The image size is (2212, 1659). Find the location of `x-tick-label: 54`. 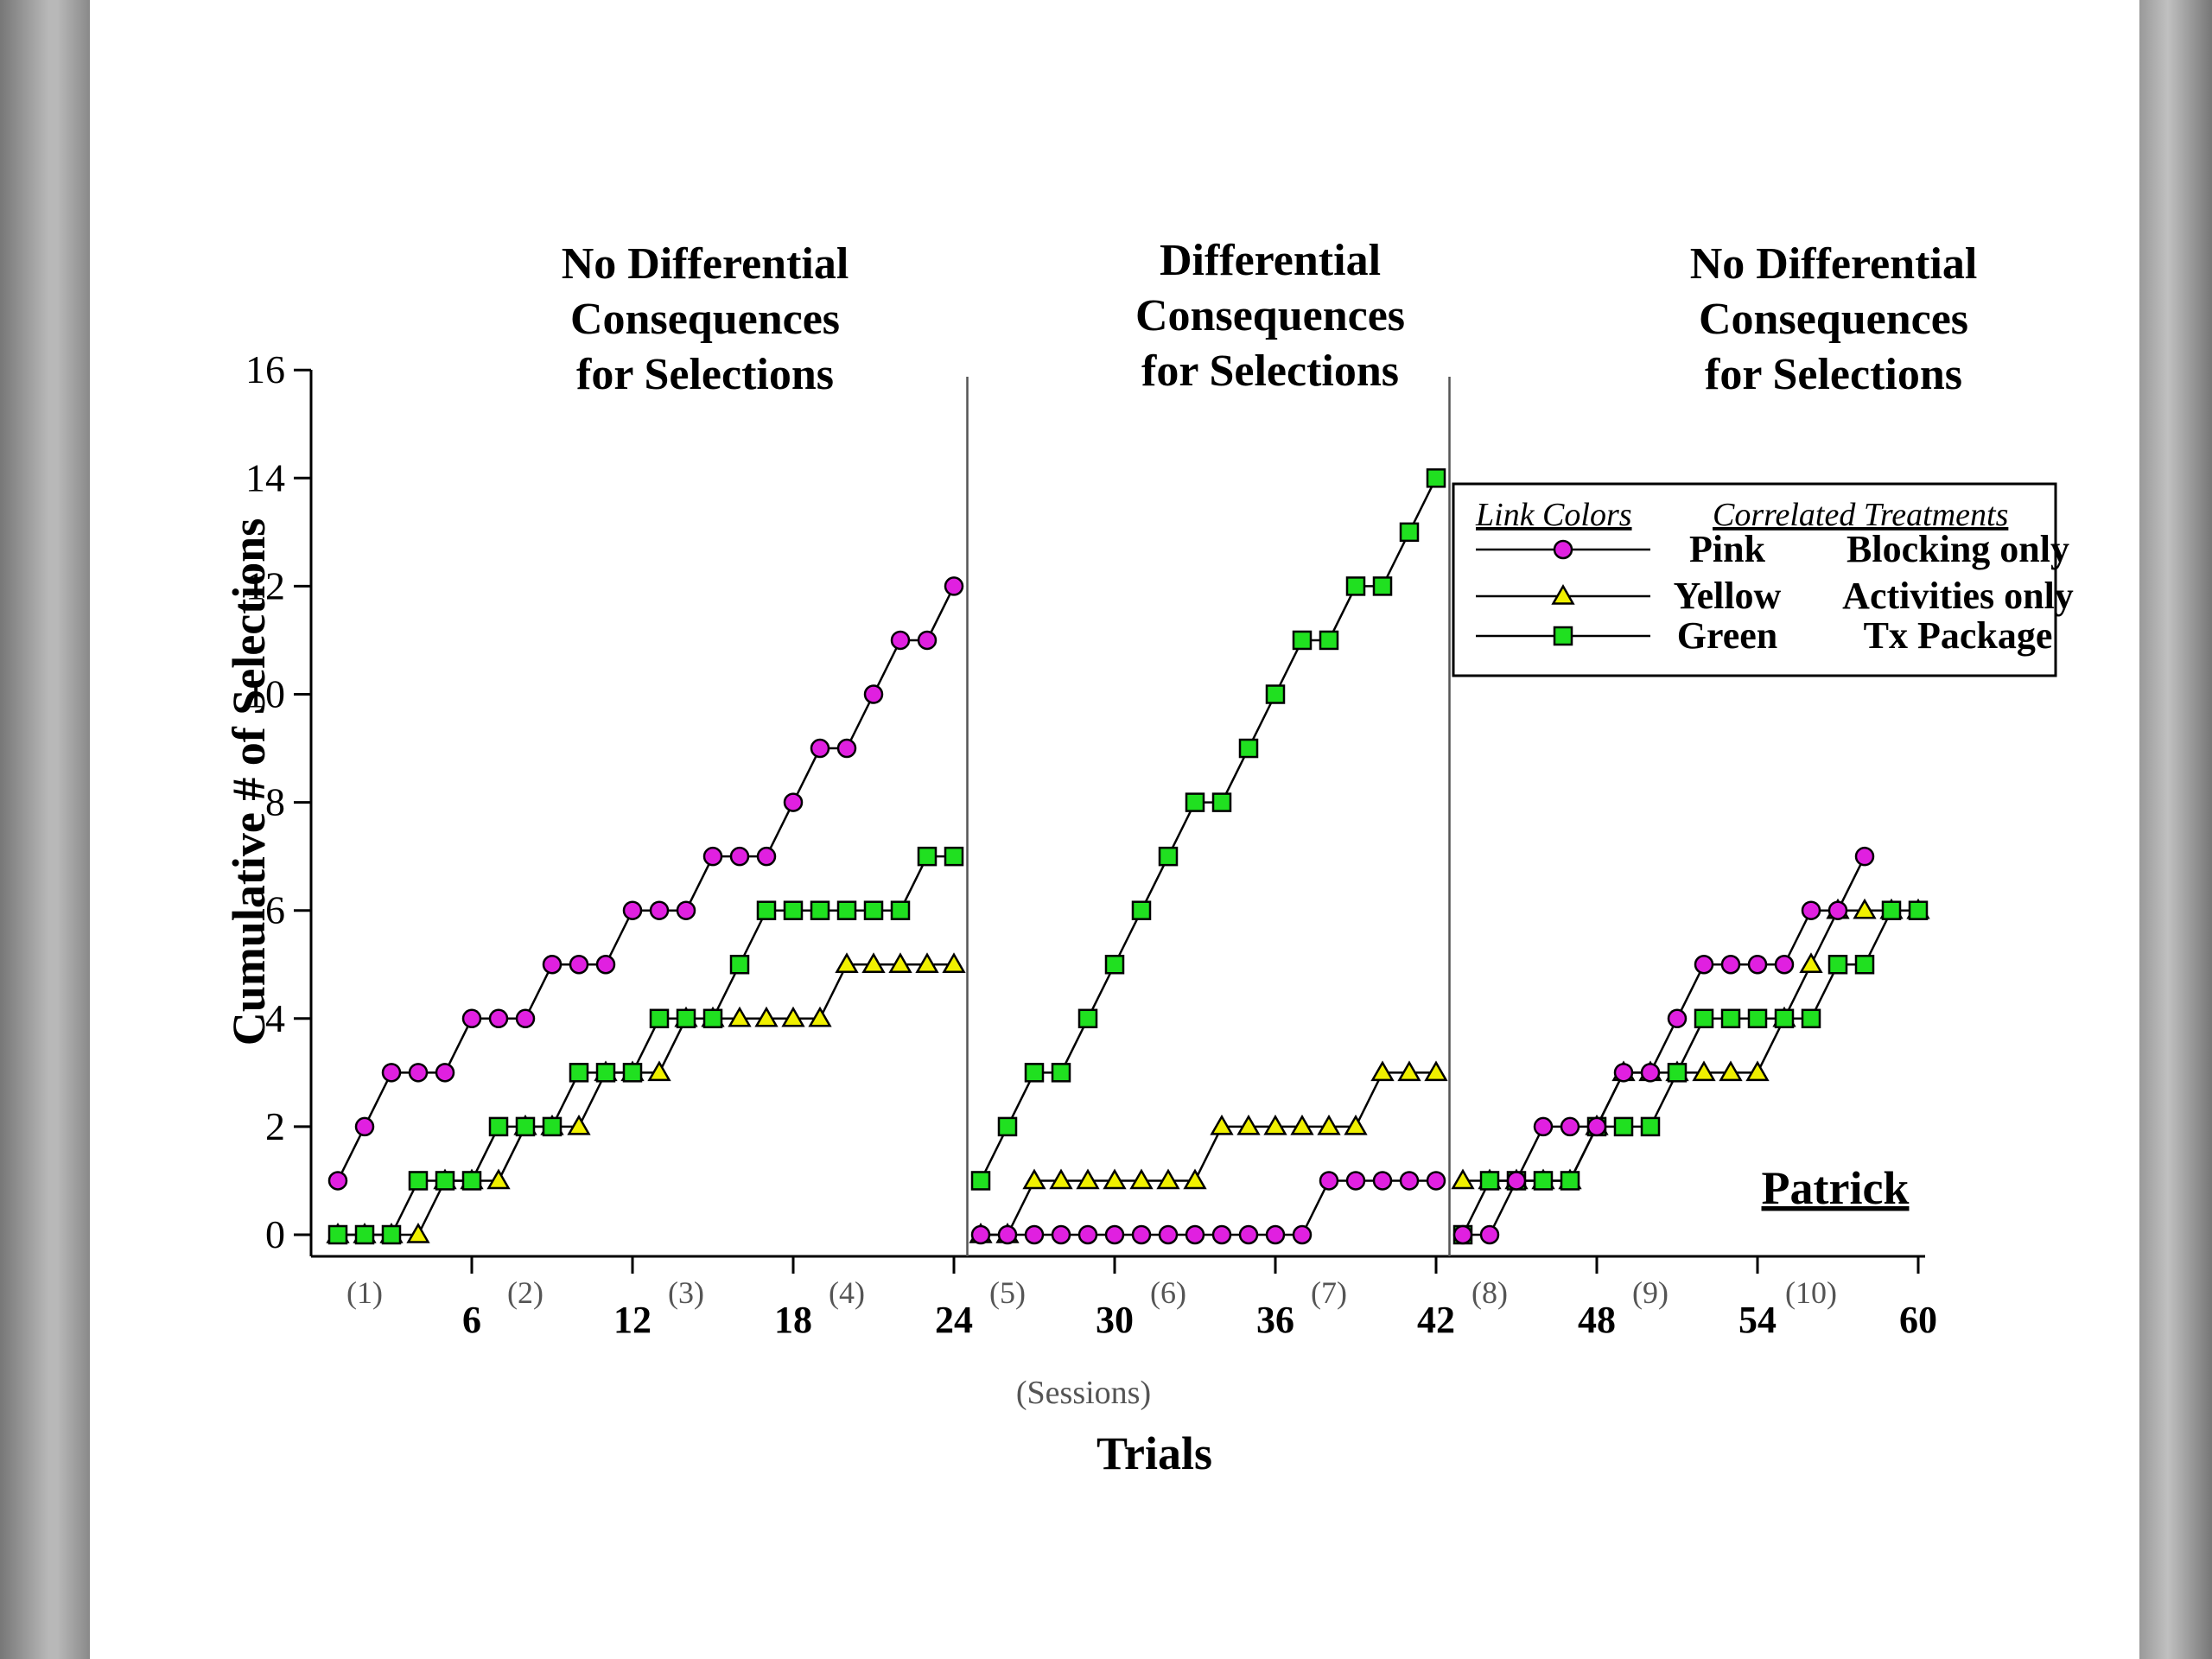

x-tick-label: 54 is located at coordinates (1757, 1320).